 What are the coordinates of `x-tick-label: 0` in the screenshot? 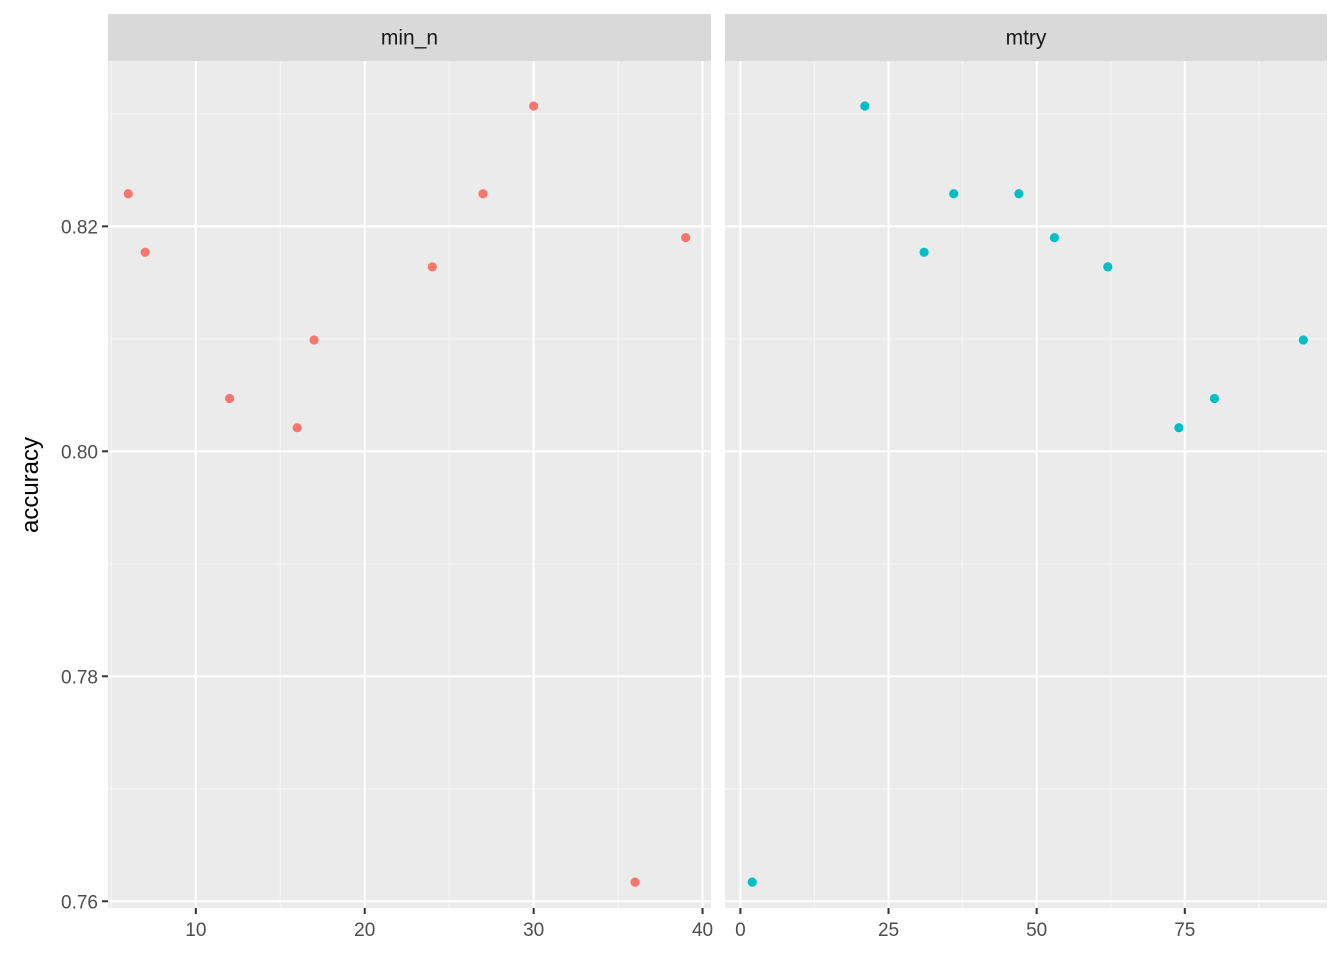 It's located at (740, 930).